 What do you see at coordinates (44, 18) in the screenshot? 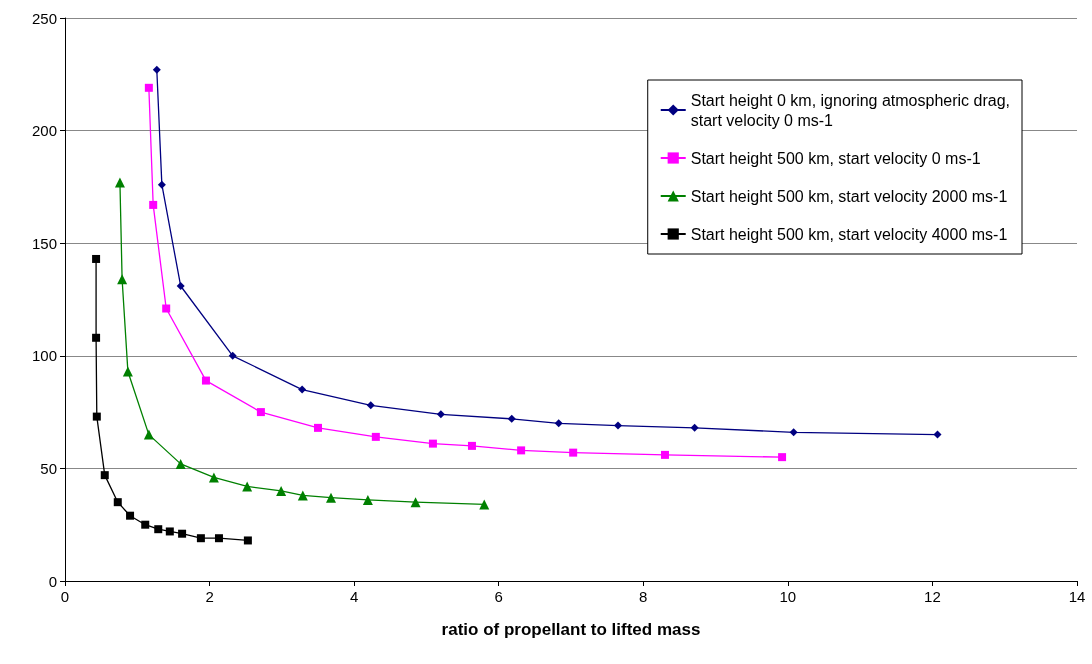
I see `y-tick-label: 250` at bounding box center [44, 18].